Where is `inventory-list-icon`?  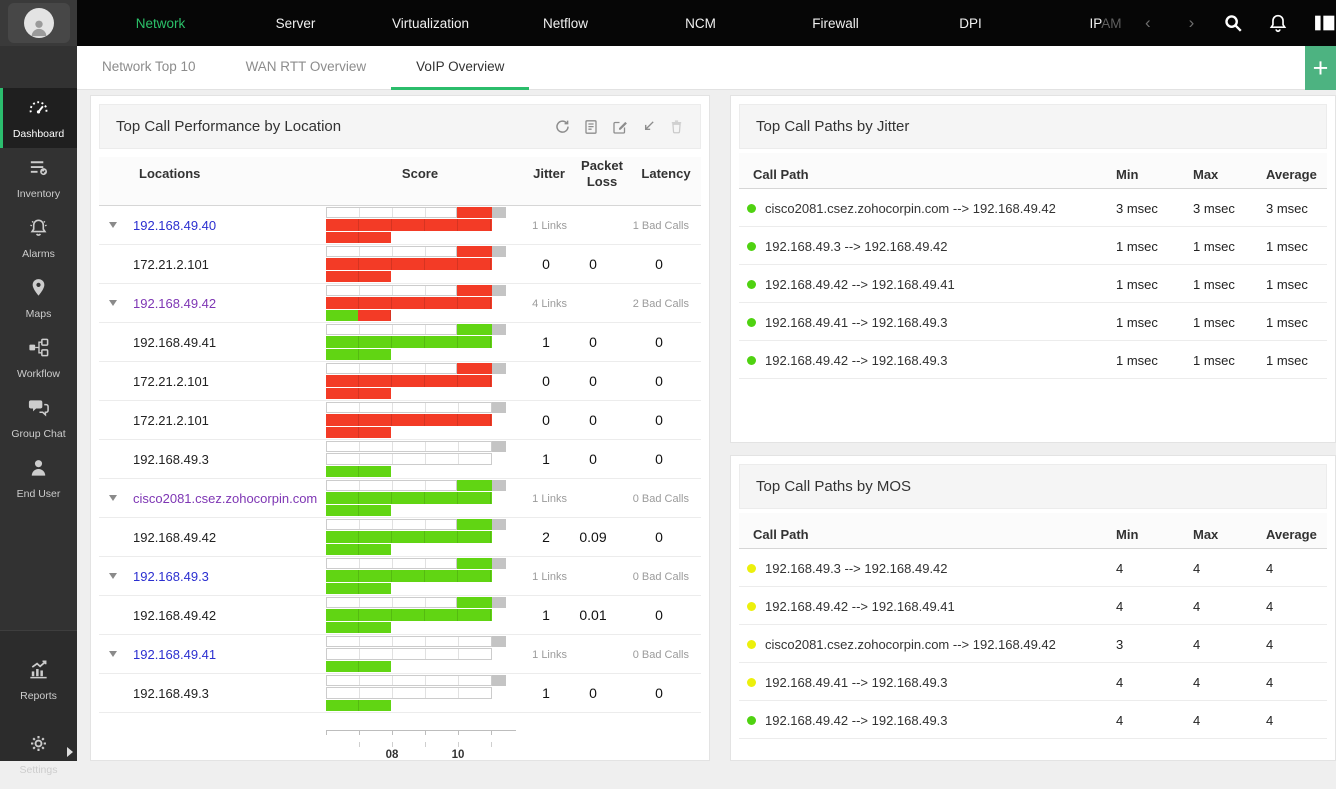
inventory-list-icon is located at coordinates (38, 170).